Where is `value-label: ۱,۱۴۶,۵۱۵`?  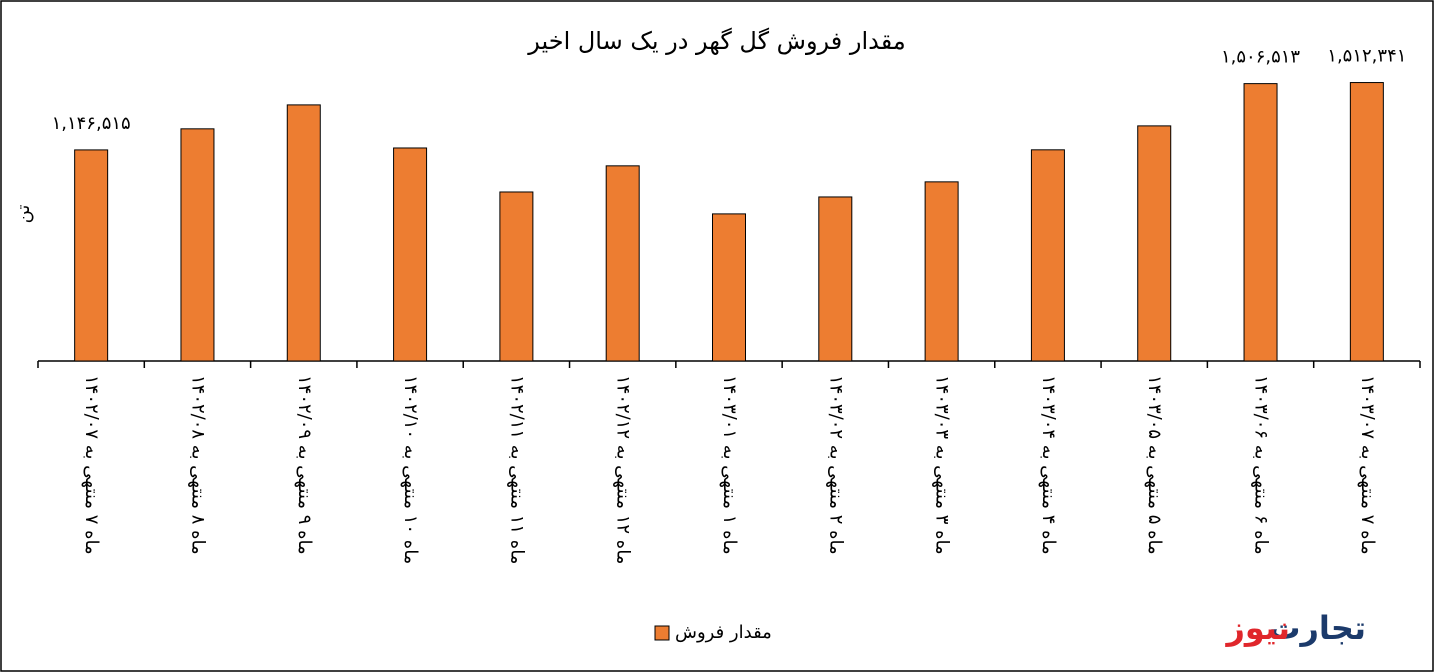
value-label: ۱,۱۴۶,۵۱۵ is located at coordinates (91, 123).